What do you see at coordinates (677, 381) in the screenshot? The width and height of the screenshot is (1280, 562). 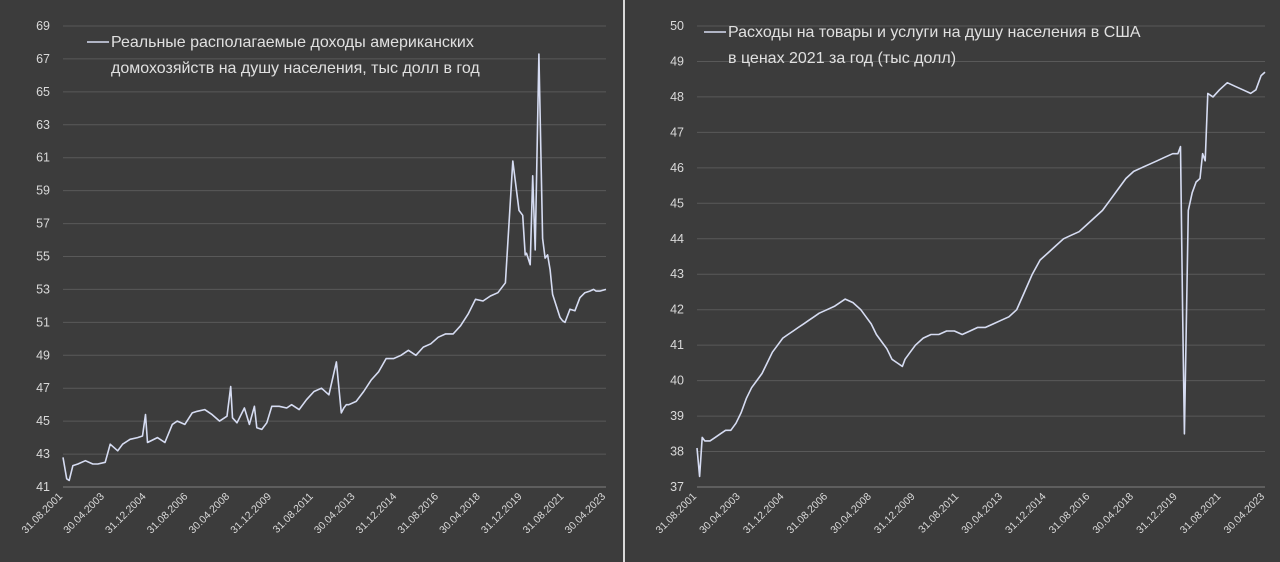 I see `y-tick-label: 40` at bounding box center [677, 381].